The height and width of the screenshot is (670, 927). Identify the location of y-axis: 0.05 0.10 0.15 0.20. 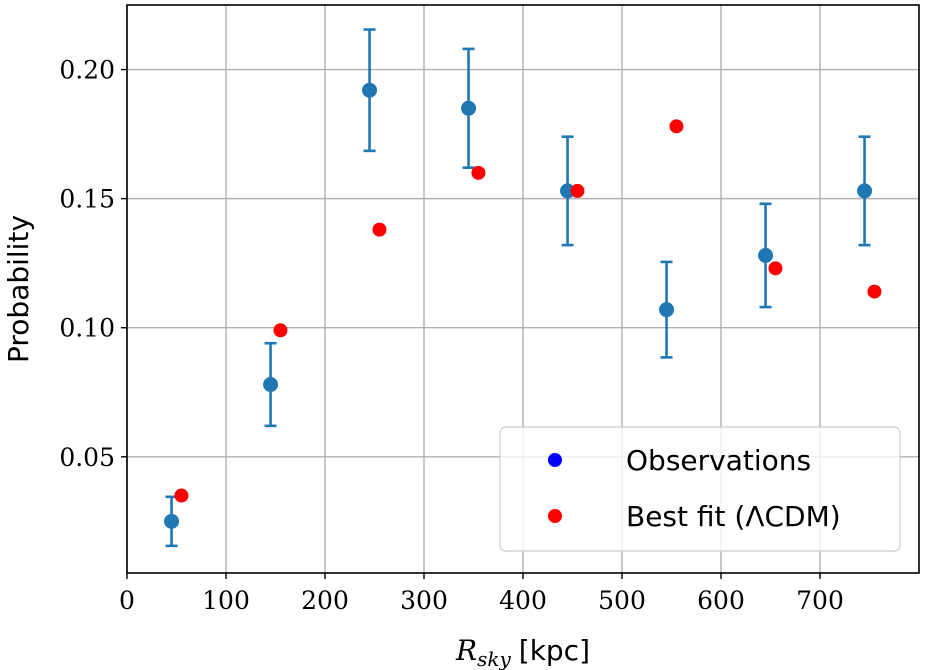
(93, 264).